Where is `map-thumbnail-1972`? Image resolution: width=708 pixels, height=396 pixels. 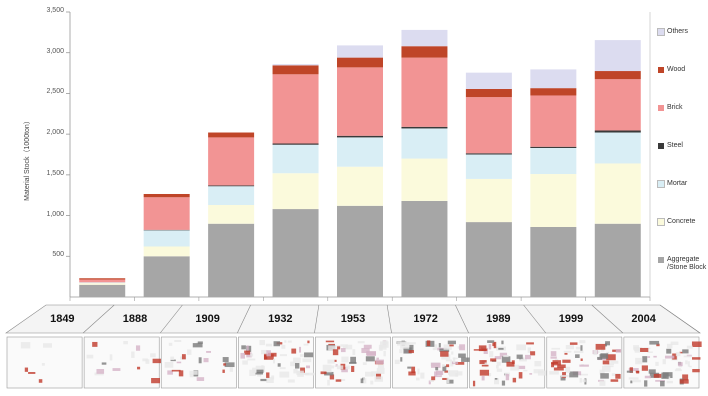 map-thumbnail-1972 is located at coordinates (431, 362).